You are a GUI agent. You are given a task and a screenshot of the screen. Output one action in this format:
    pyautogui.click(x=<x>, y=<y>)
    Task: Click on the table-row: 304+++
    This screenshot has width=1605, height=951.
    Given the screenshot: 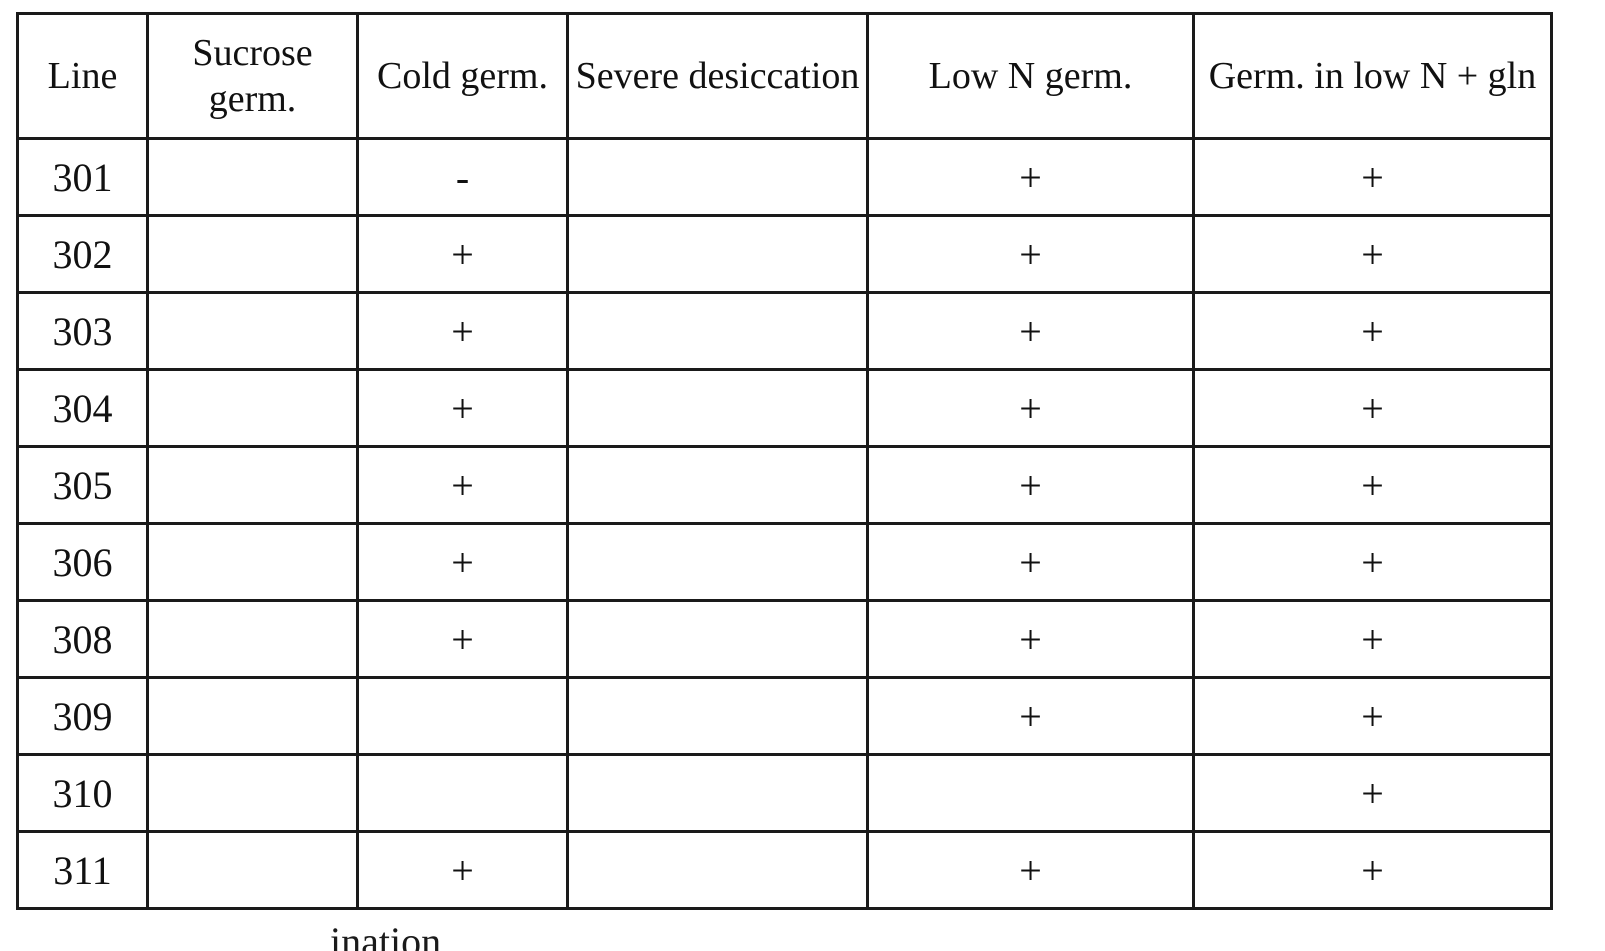 What is the action you would take?
    pyautogui.click(x=785, y=408)
    